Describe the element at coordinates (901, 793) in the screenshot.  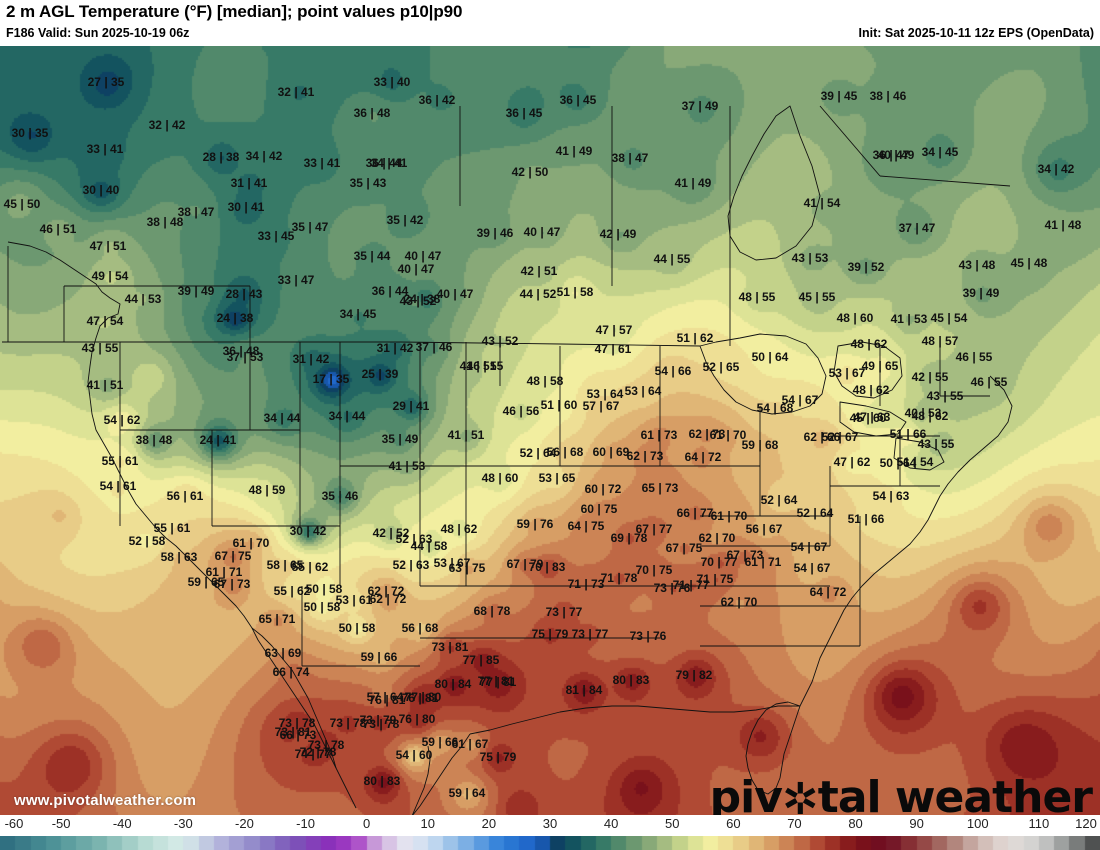
I see `pivotal-weather-logo: piv✲tal weather` at that location.